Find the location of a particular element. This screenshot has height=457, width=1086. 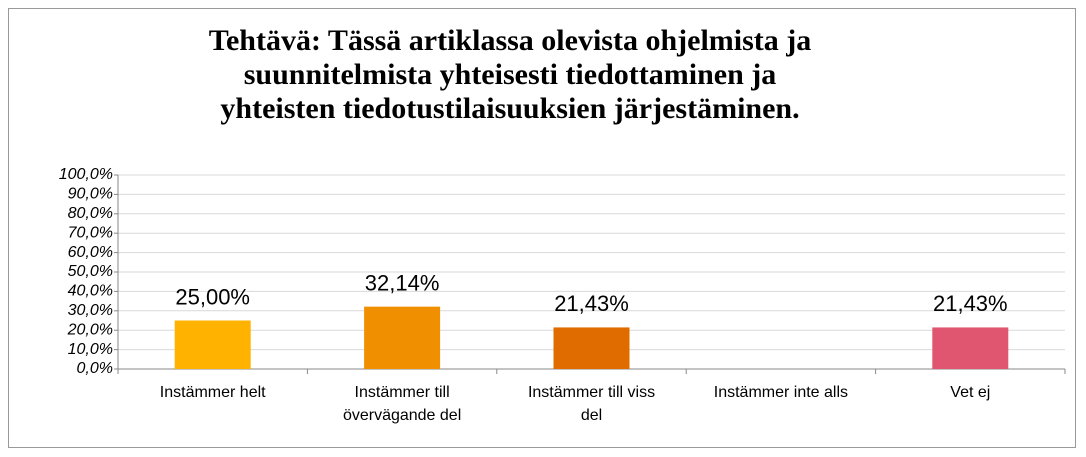

x-tick-label: Instämmer helt is located at coordinates (212, 392).